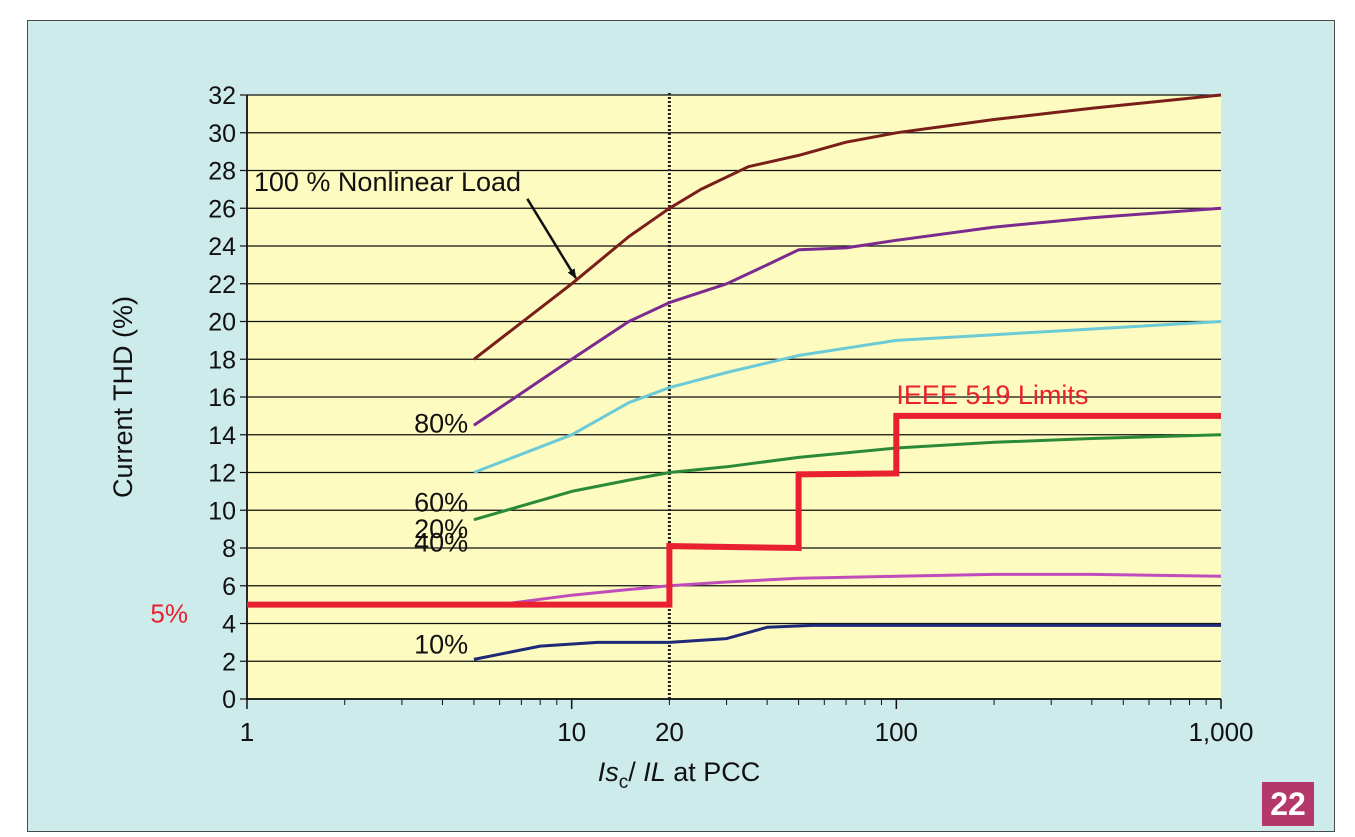 This screenshot has height=837, width=1355. I want to click on y-tick-label-10: 10, so click(222, 511).